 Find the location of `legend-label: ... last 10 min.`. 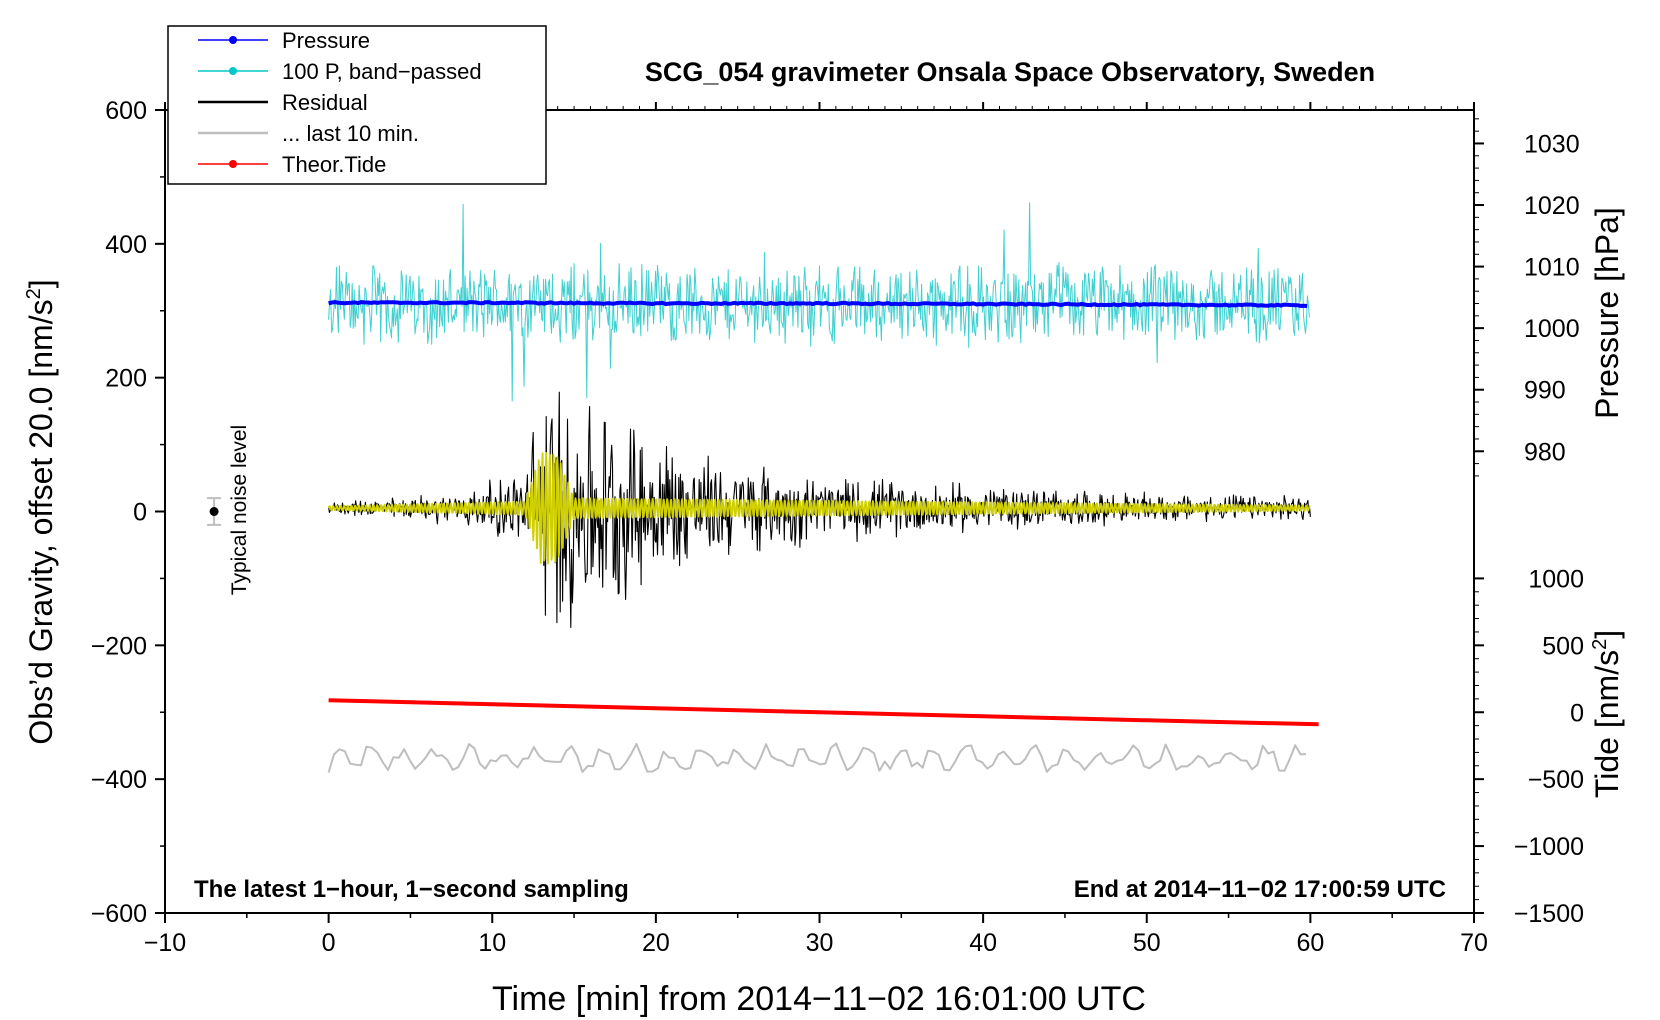

legend-label: ... last 10 min. is located at coordinates (350, 133).